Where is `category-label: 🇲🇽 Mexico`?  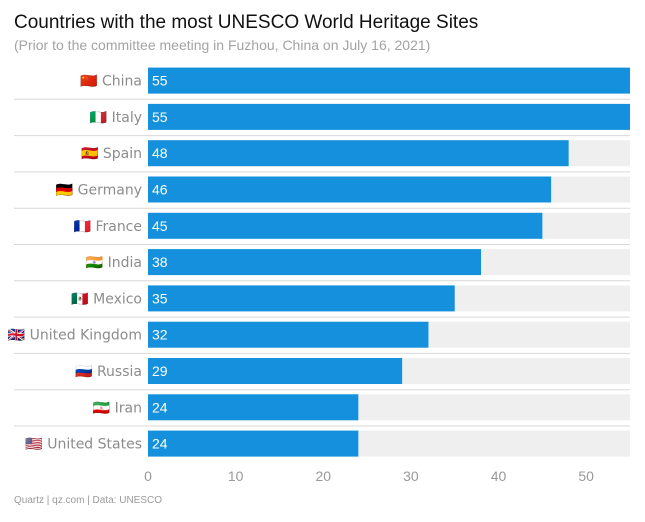 category-label: 🇲🇽 Mexico is located at coordinates (106, 299).